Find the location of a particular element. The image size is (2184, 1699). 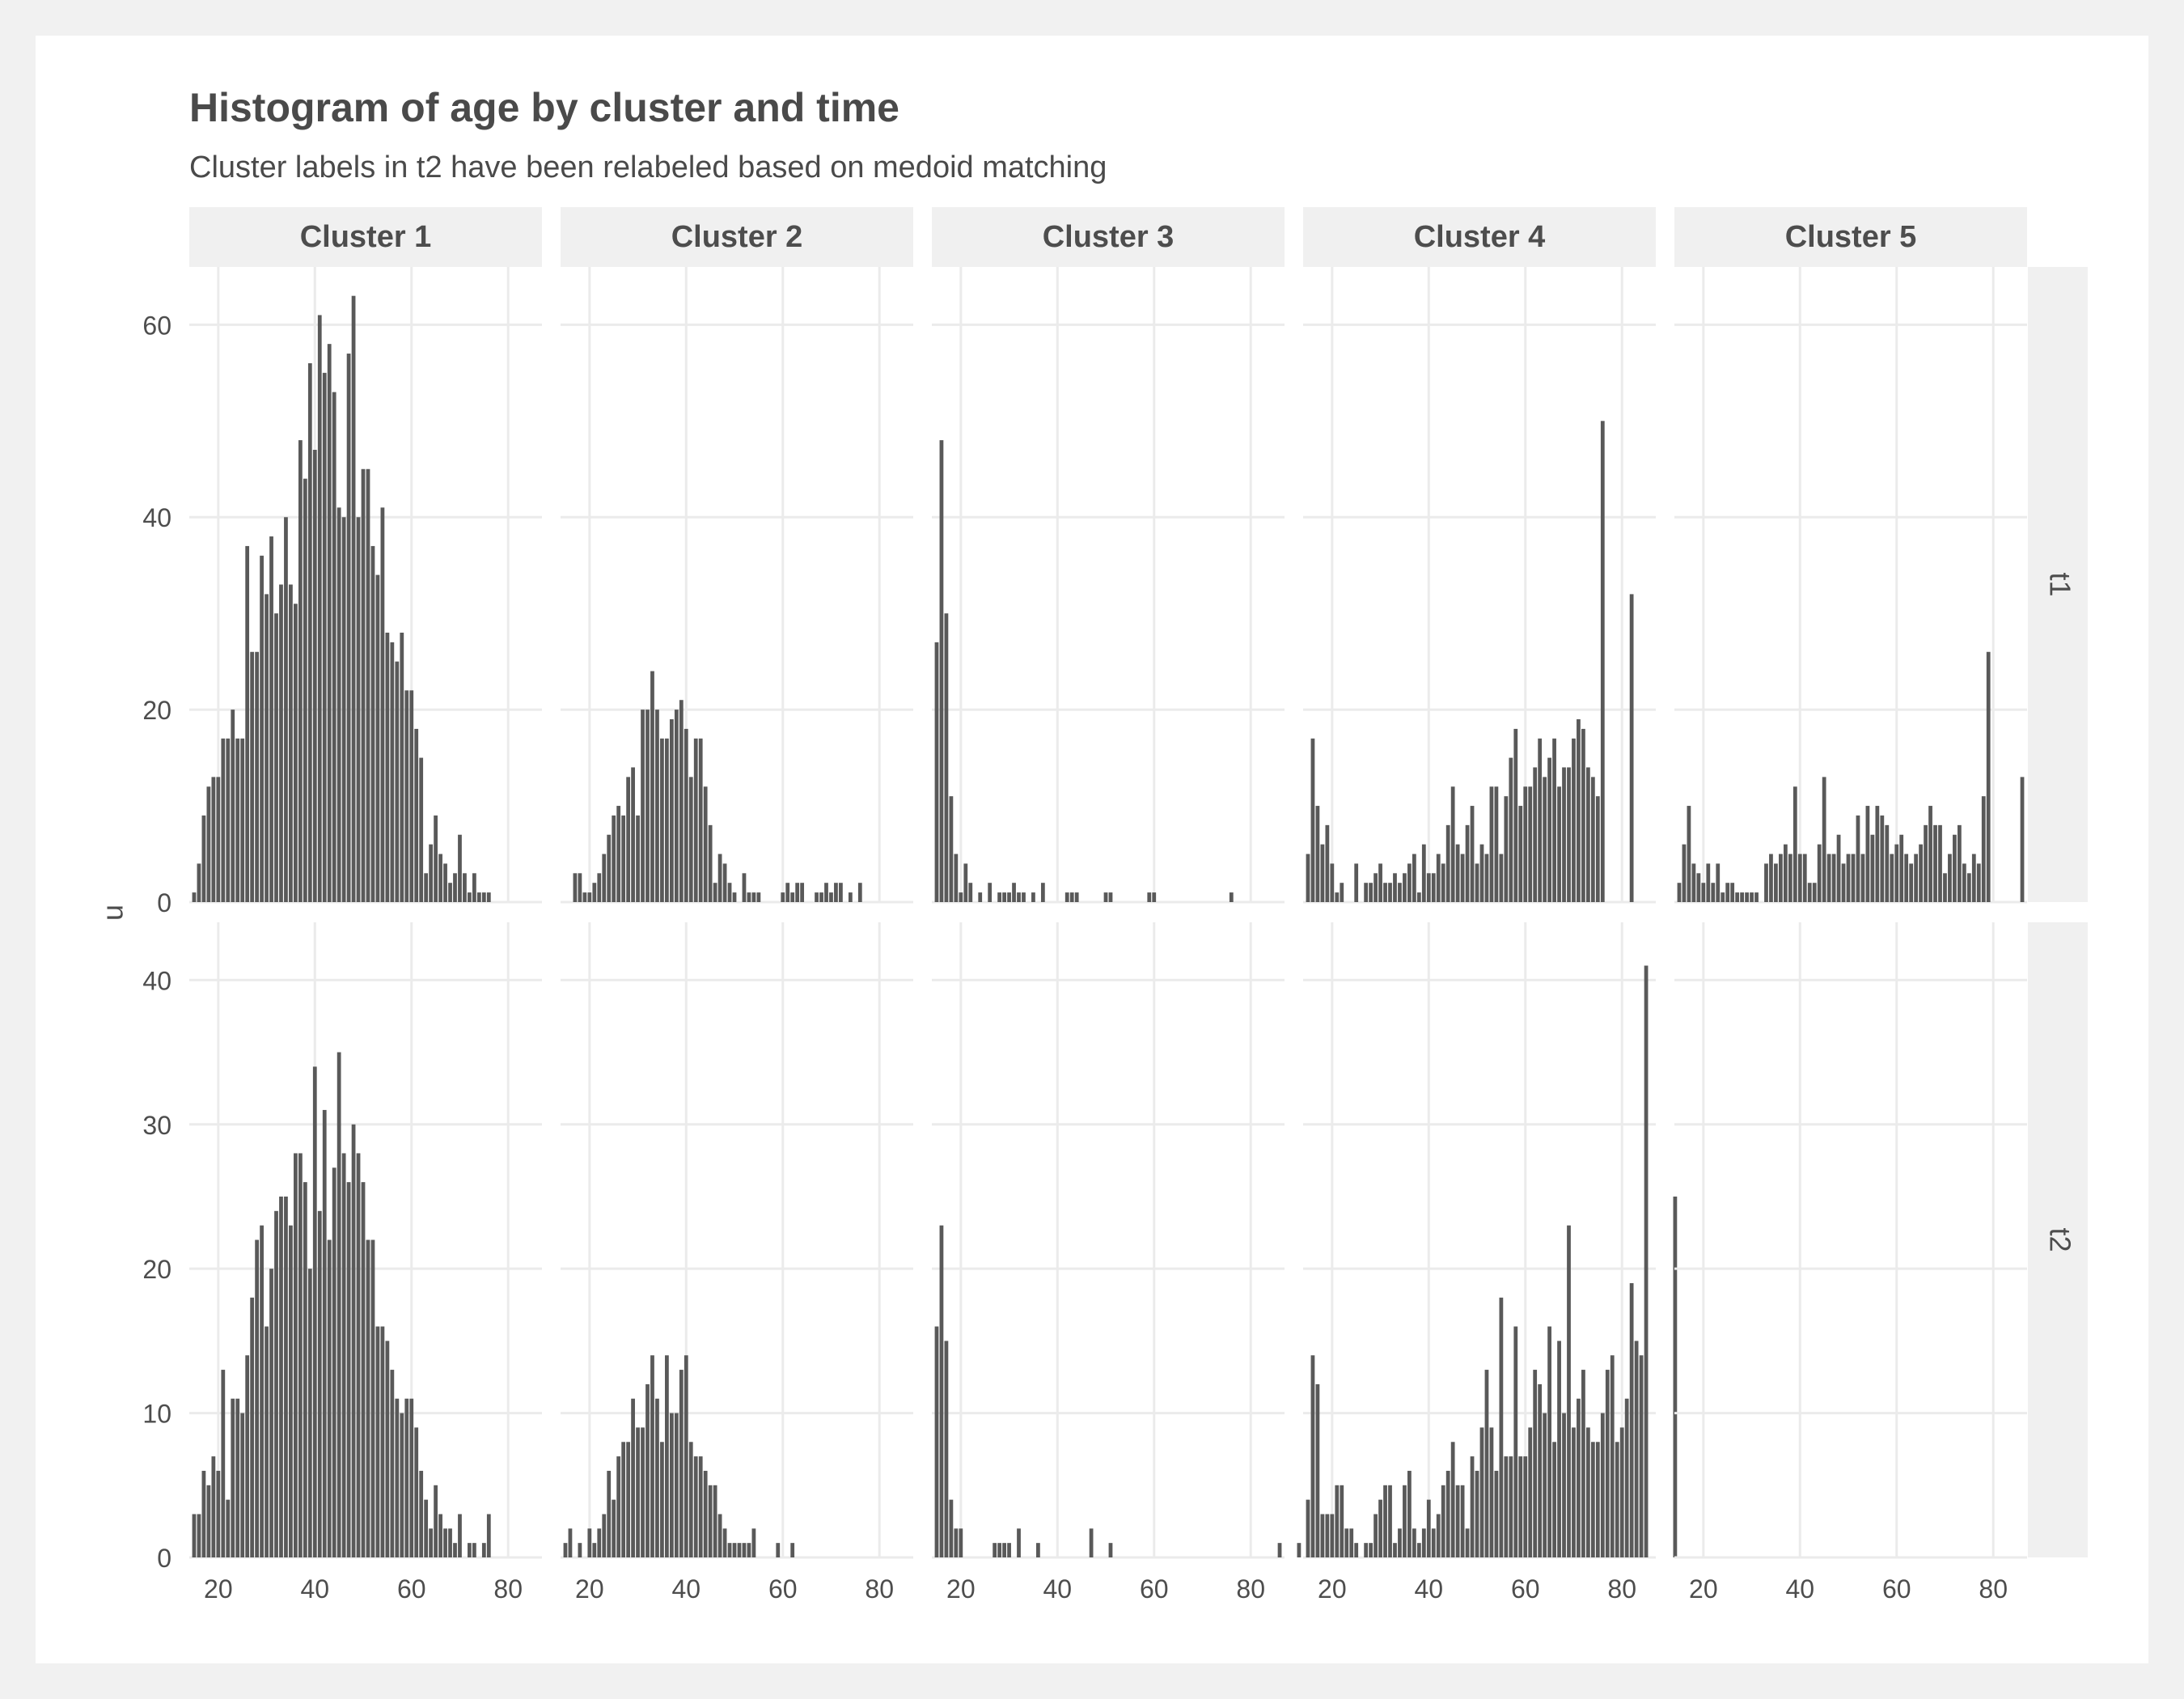

y-tick-label: 30 is located at coordinates (156, 1125).